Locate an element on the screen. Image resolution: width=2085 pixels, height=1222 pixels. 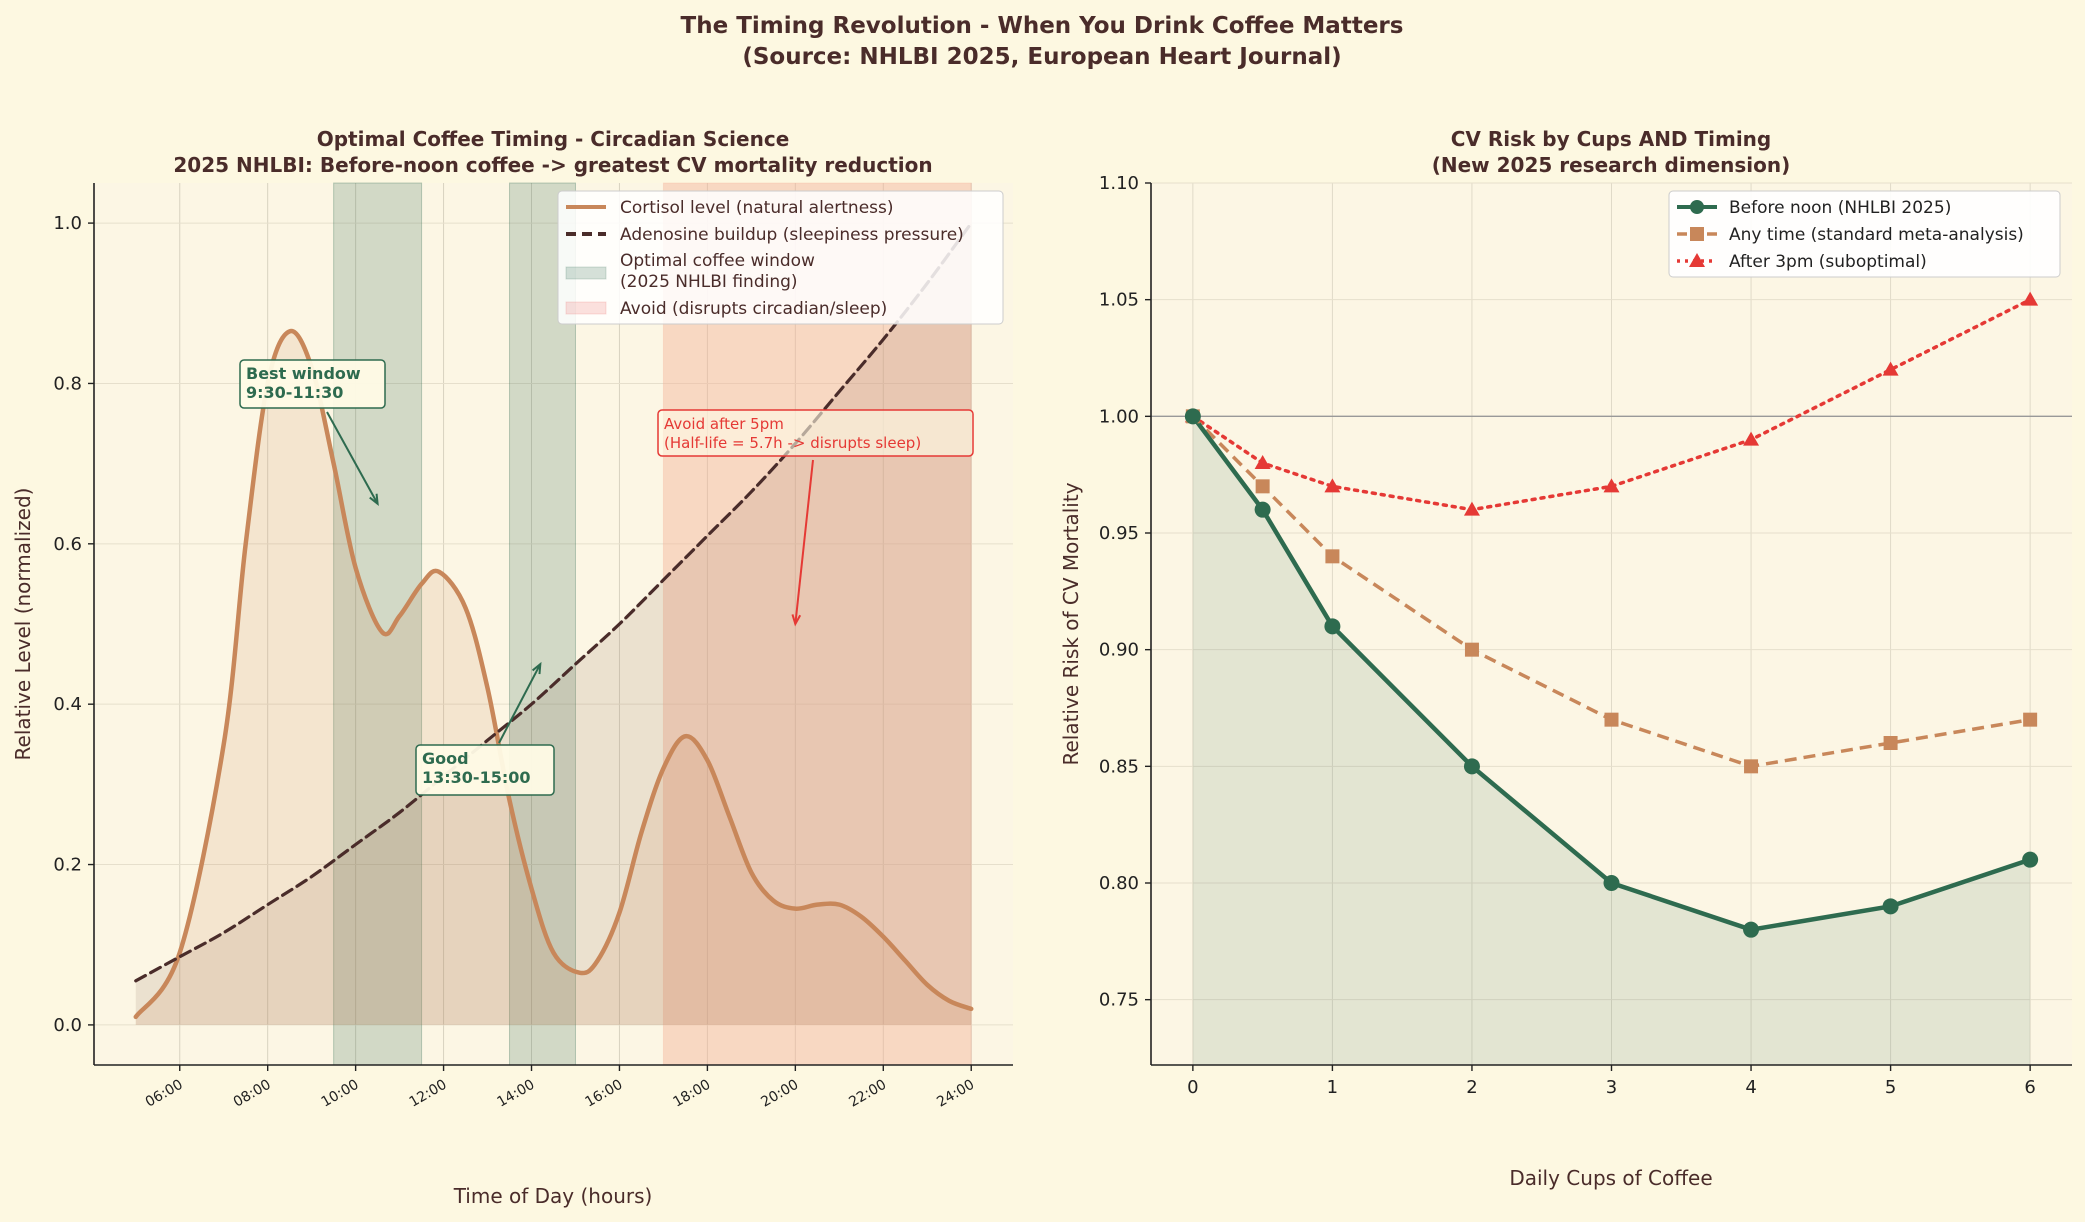
legend-any-time-label: Any time (standard meta-analysis) is located at coordinates (1876, 235).